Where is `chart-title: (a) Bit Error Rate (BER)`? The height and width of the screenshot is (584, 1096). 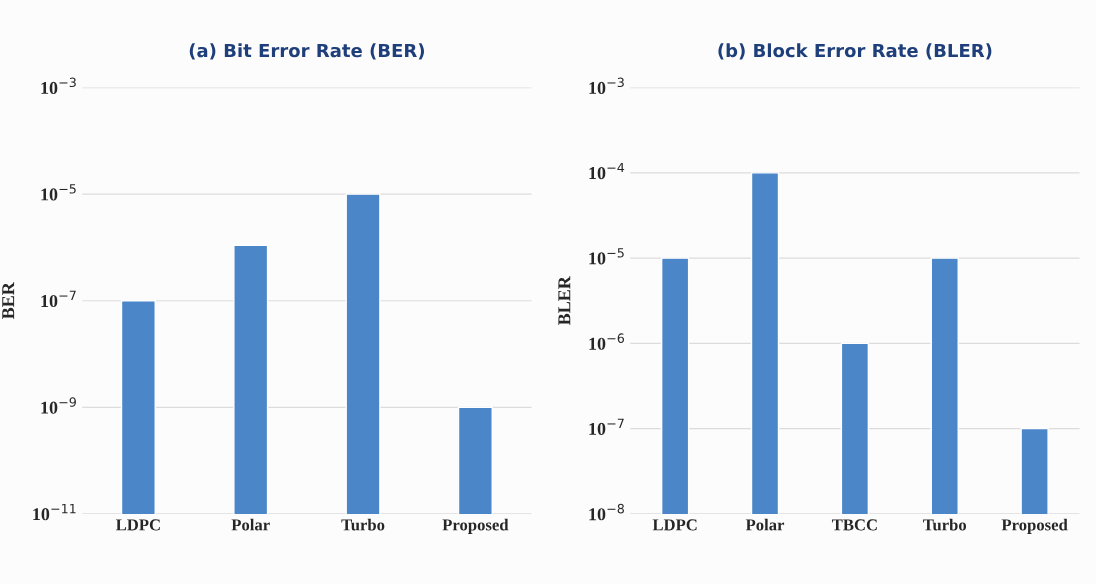
chart-title: (a) Bit Error Rate (BER) is located at coordinates (306, 51).